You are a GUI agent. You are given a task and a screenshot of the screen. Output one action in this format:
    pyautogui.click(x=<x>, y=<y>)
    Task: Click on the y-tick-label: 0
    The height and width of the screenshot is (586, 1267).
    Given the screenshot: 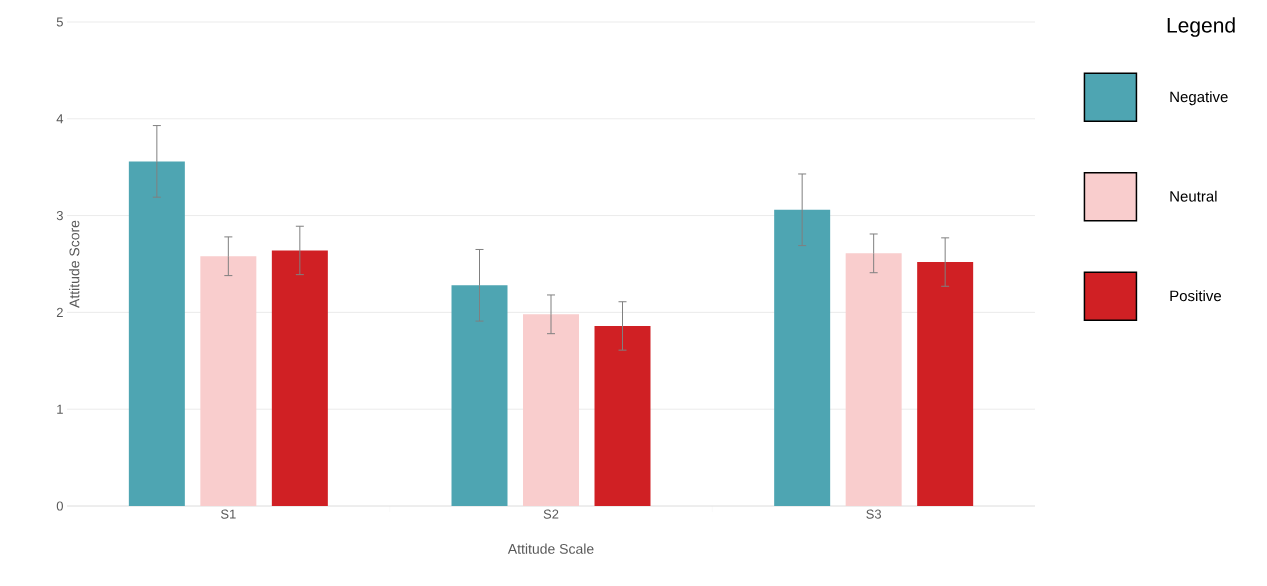 What is the action you would take?
    pyautogui.click(x=59, y=506)
    